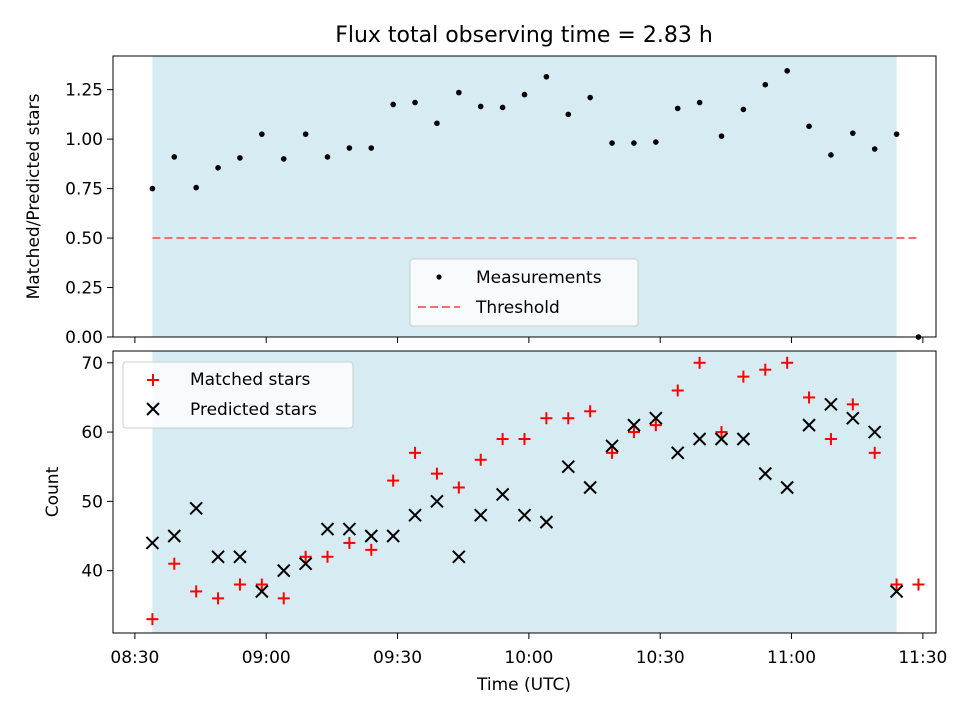 The image size is (960, 720). What do you see at coordinates (528, 658) in the screenshot?
I see `bottom-x-tick-label: 10:00` at bounding box center [528, 658].